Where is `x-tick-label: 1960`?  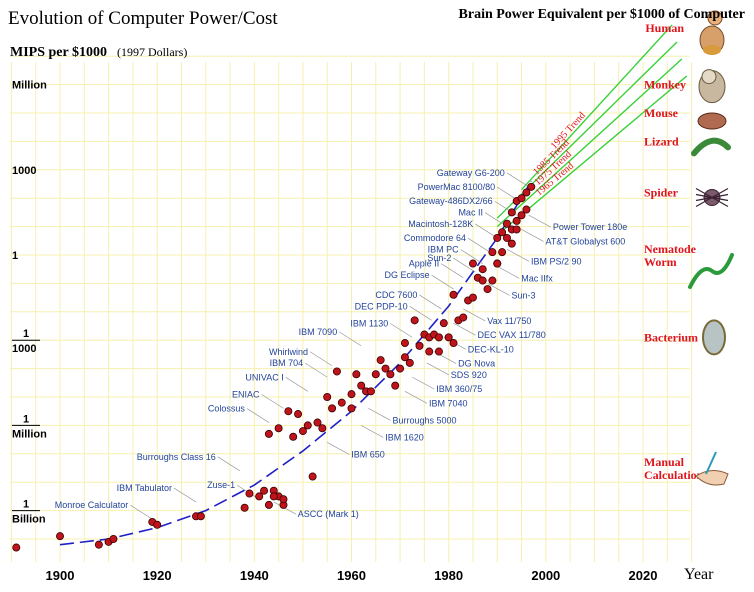
x-tick-label: 1960 is located at coordinates (351, 575).